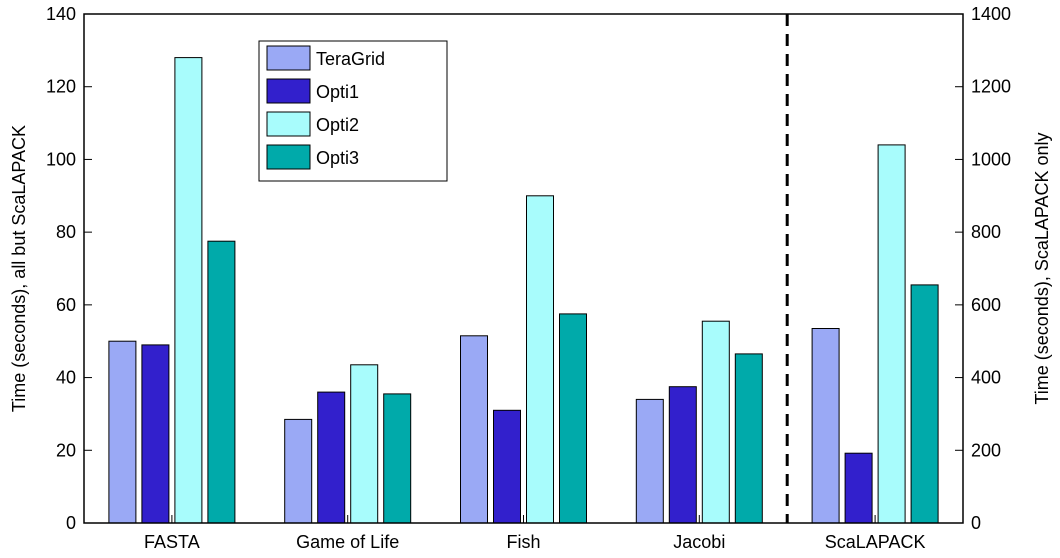  I want to click on right-tick-label: 600, so click(986, 305).